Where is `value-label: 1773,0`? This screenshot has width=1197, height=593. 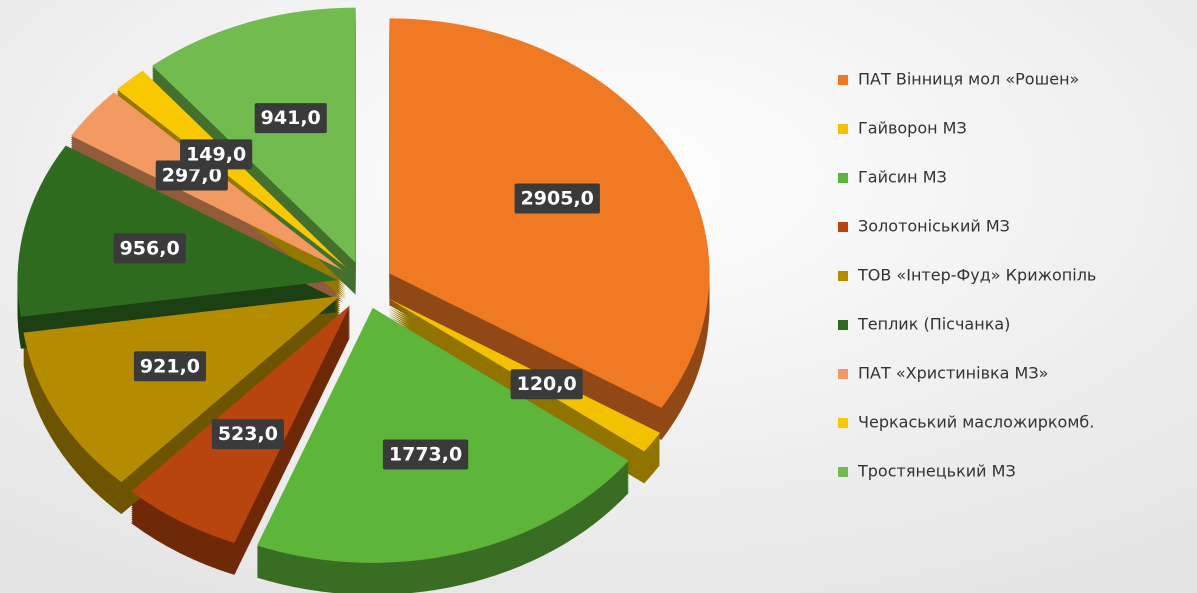
value-label: 1773,0 is located at coordinates (425, 454).